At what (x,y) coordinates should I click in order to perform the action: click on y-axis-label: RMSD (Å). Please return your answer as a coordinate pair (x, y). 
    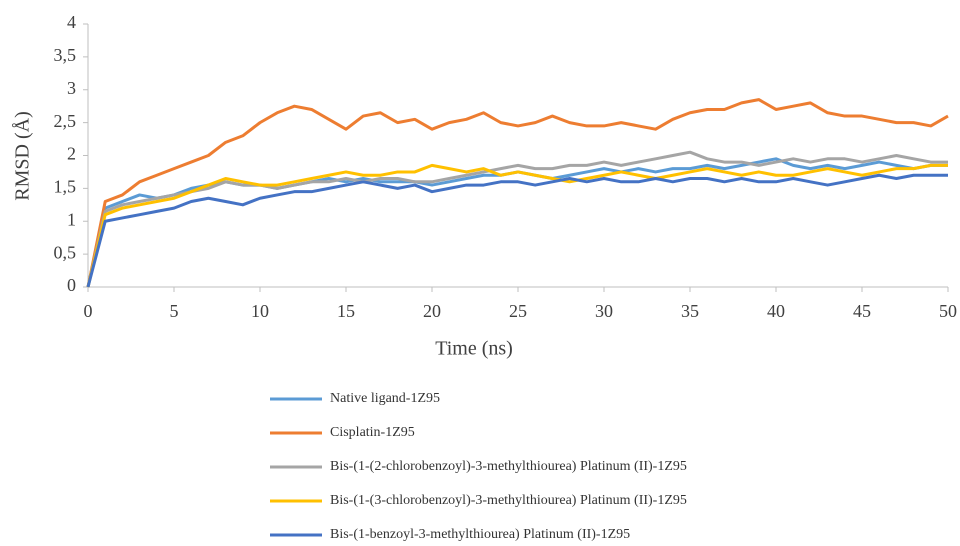
    Looking at the image, I should click on (23, 155).